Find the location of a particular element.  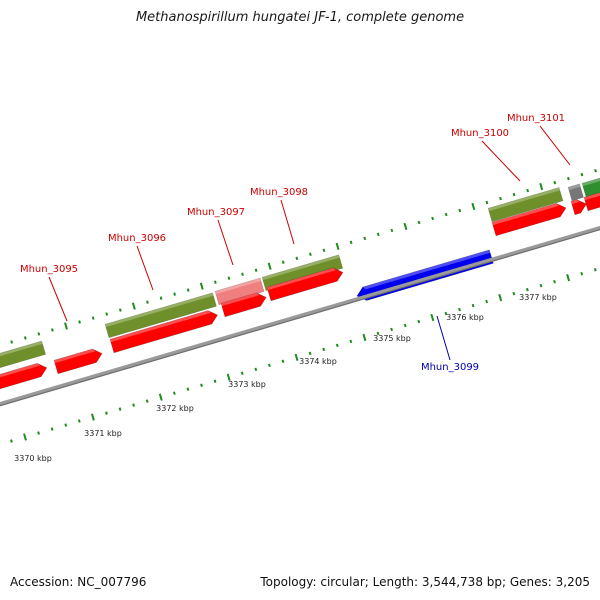

gene-label: Mhun_3099 is located at coordinates (450, 367).